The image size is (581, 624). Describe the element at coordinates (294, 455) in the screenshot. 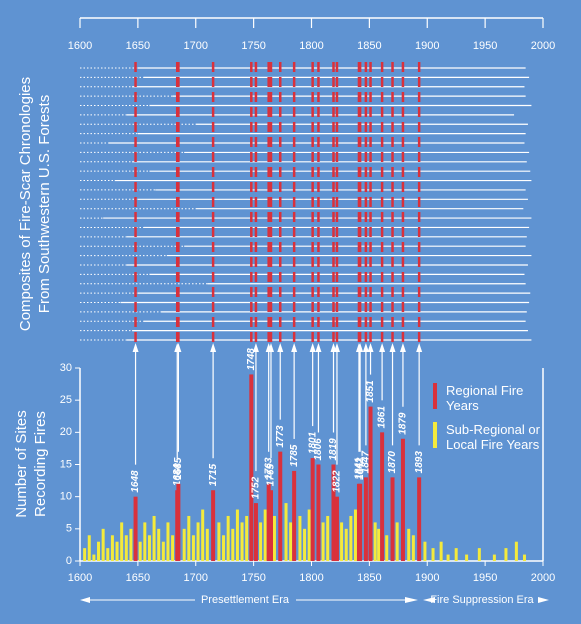

I see `bar-label: 1785` at that location.